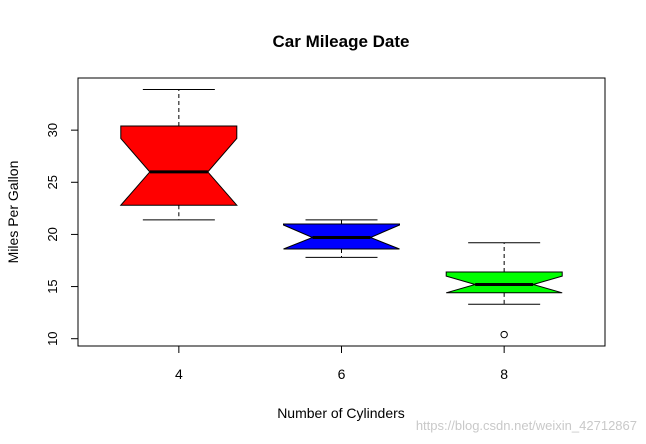 The height and width of the screenshot is (444, 646). Describe the element at coordinates (341, 363) in the screenshot. I see `x-axis: 4 6 8` at that location.